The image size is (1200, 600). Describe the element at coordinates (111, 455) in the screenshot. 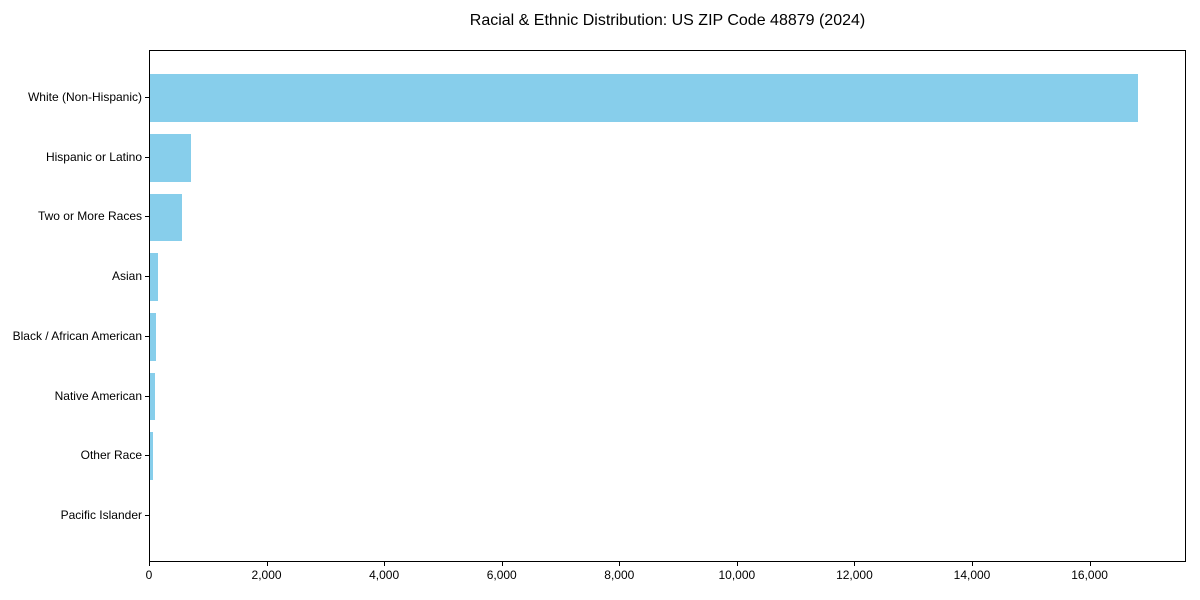

I see `y-tick-label-other-race: Other Race` at that location.